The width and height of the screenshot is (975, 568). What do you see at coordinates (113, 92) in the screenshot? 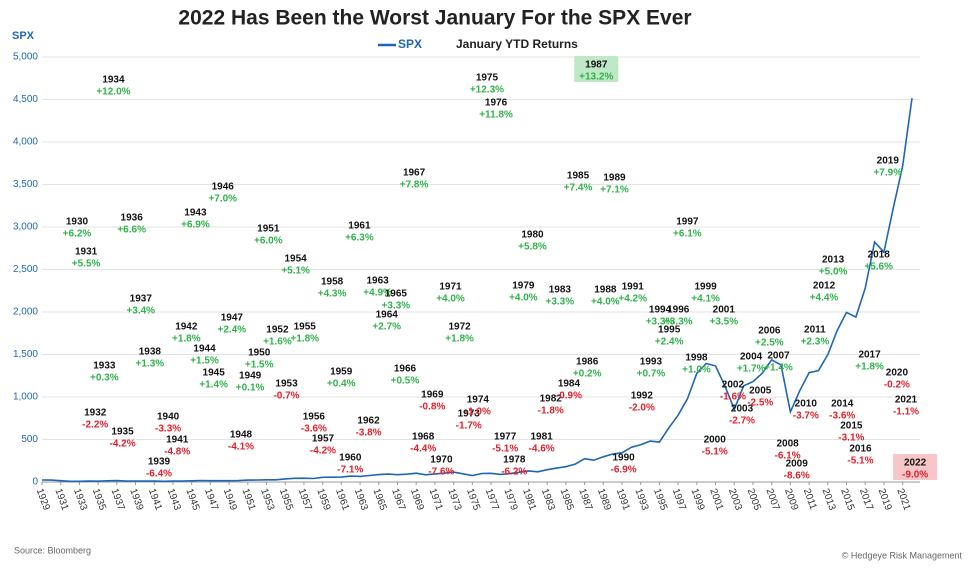
I see `annotation-return: +12.0%` at bounding box center [113, 92].